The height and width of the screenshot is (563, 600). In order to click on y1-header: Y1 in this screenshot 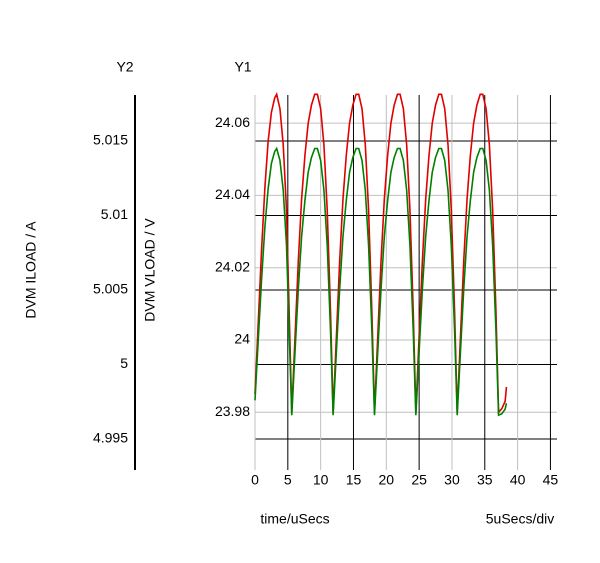, I will do `click(242, 67)`.